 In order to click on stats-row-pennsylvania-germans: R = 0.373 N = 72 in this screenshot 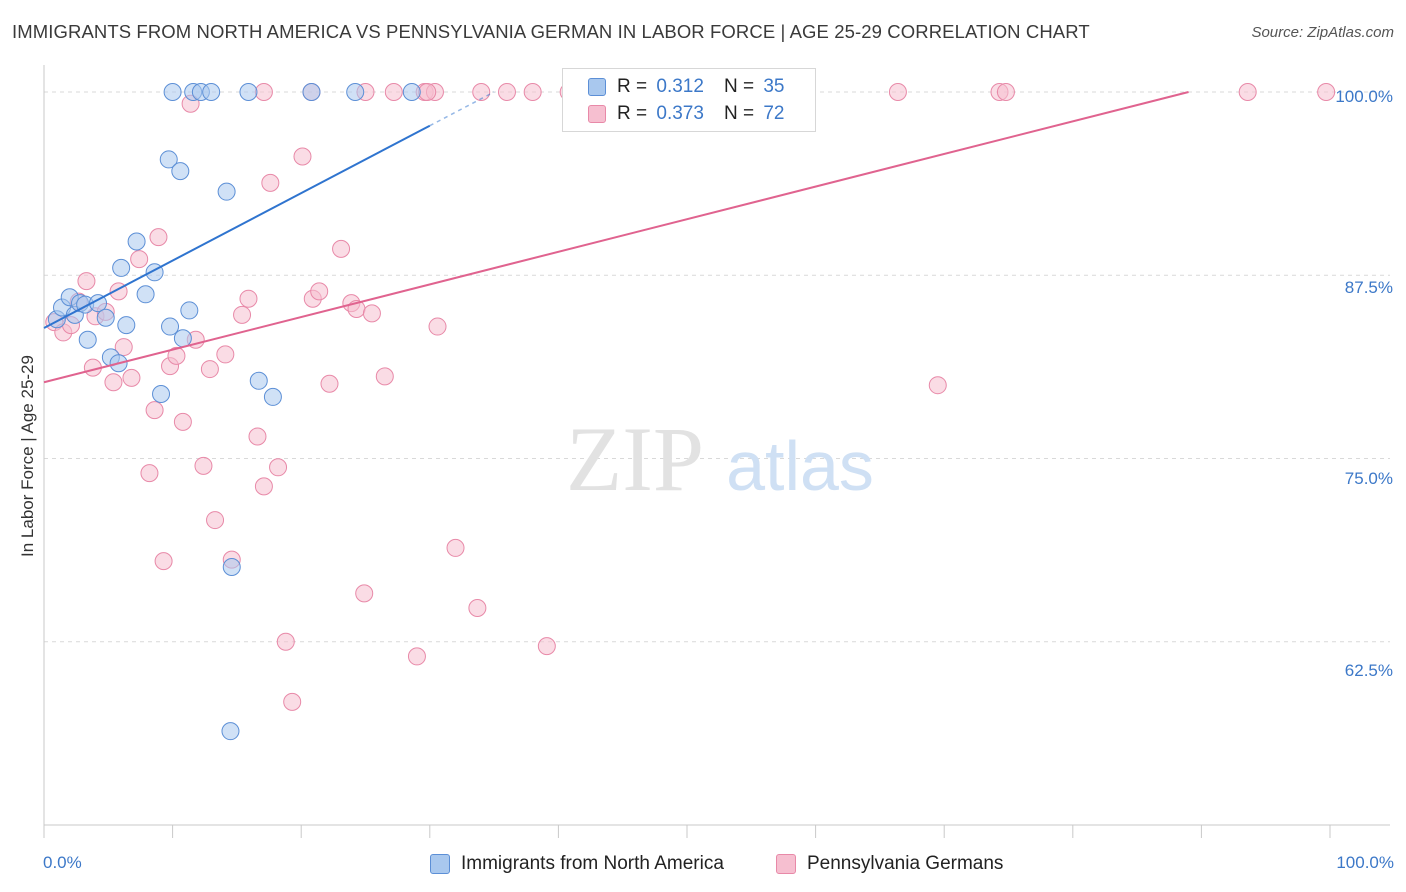, I will do `click(673, 114)`.